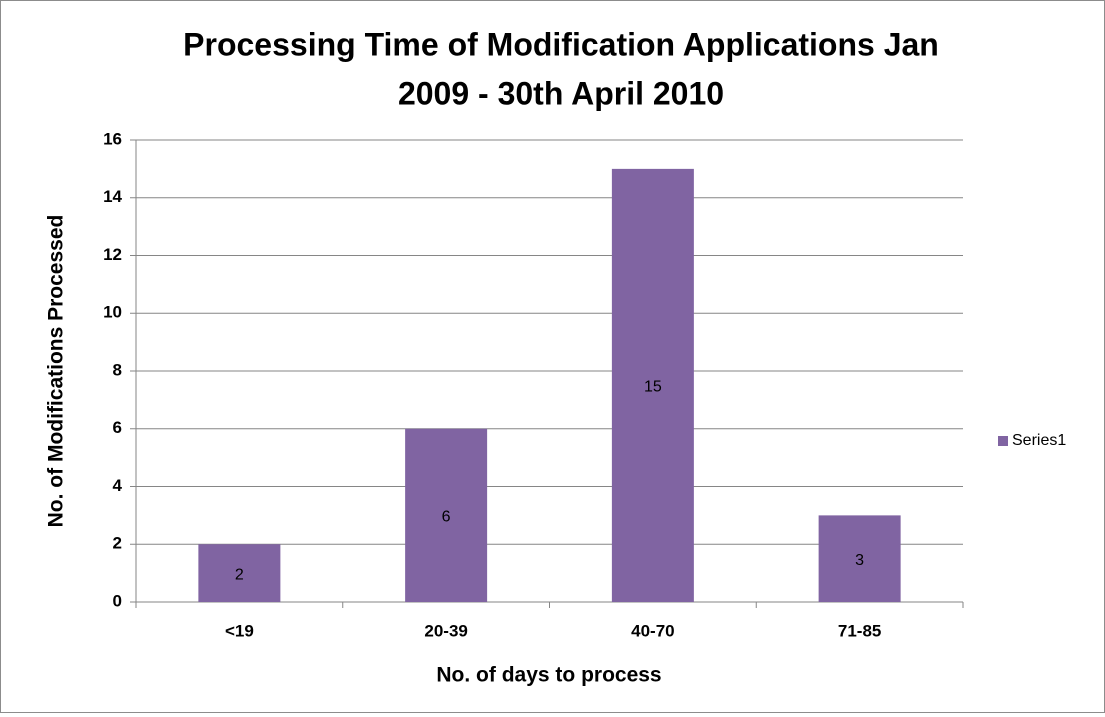 This screenshot has width=1105, height=717. What do you see at coordinates (112, 254) in the screenshot?
I see `y-tick-label: 12` at bounding box center [112, 254].